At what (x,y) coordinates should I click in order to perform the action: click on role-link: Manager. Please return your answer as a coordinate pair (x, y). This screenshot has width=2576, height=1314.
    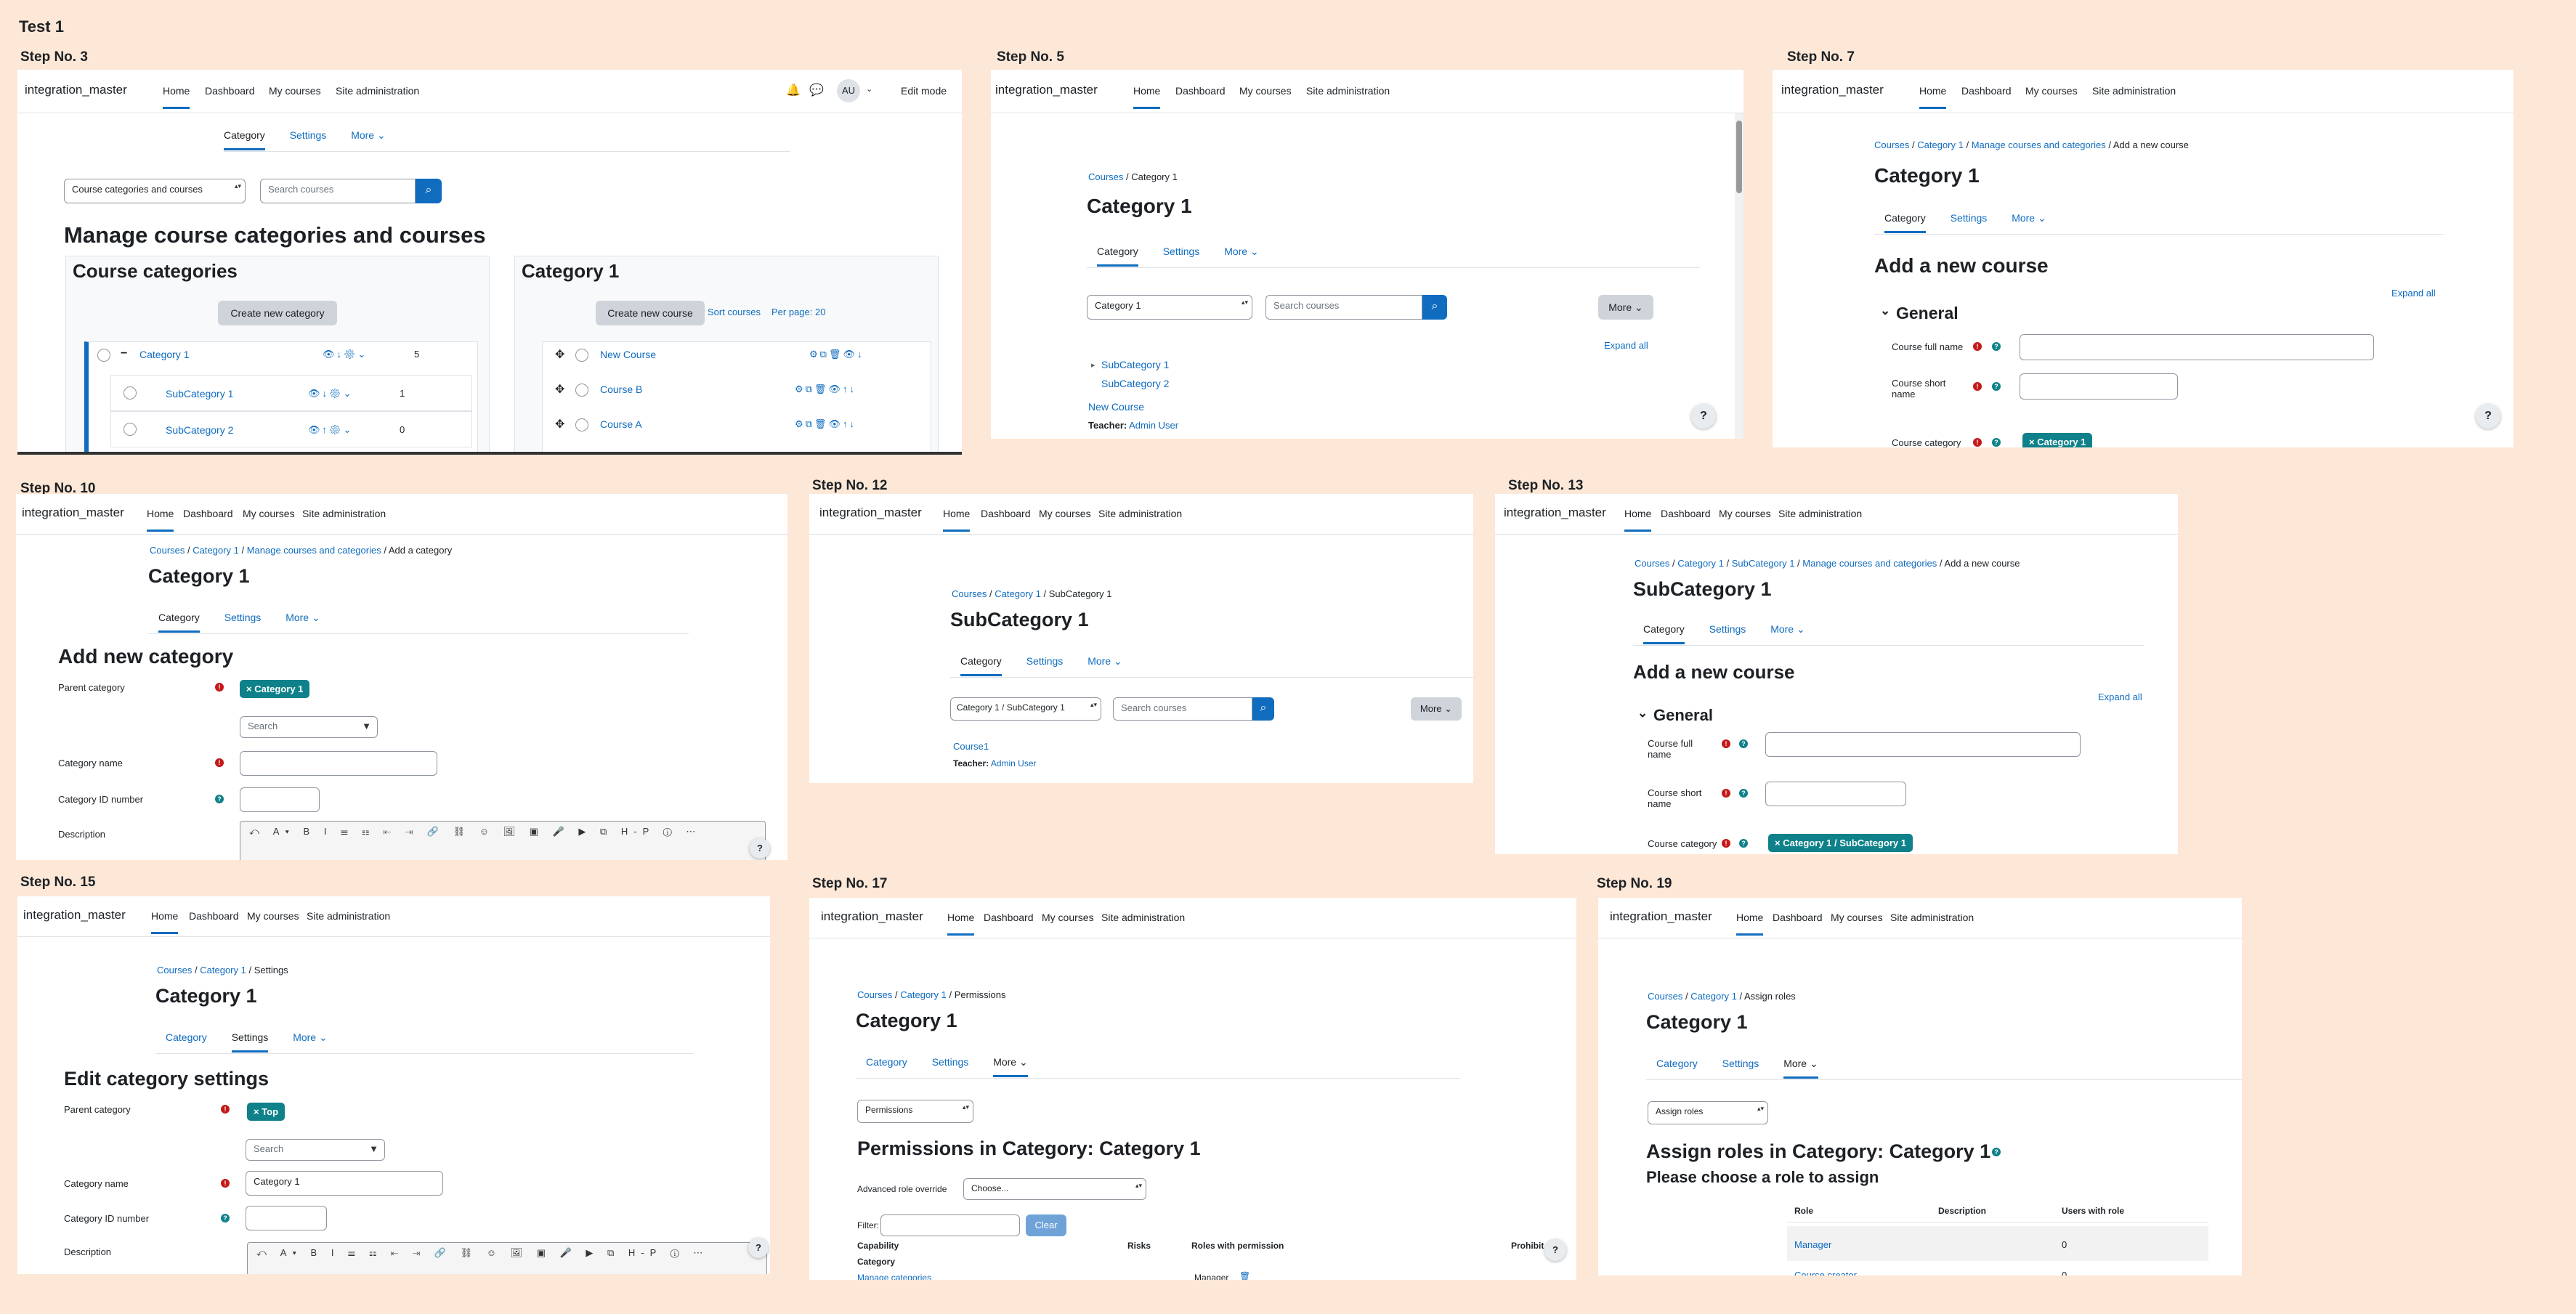
    Looking at the image, I should click on (1813, 1244).